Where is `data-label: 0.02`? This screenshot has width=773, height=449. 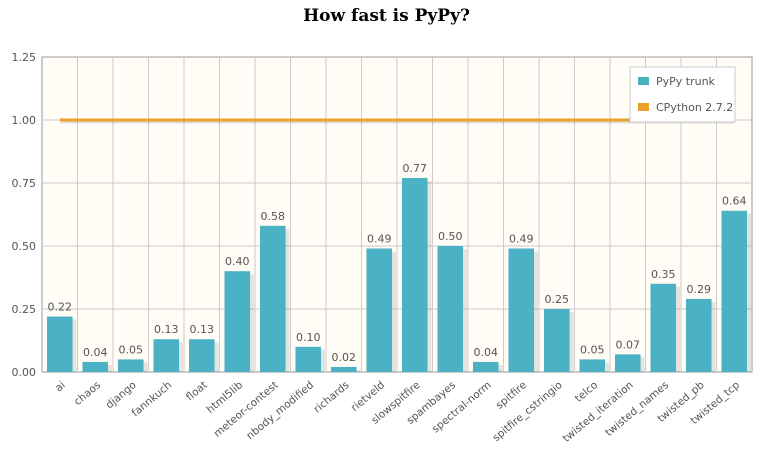 data-label: 0.02 is located at coordinates (344, 357).